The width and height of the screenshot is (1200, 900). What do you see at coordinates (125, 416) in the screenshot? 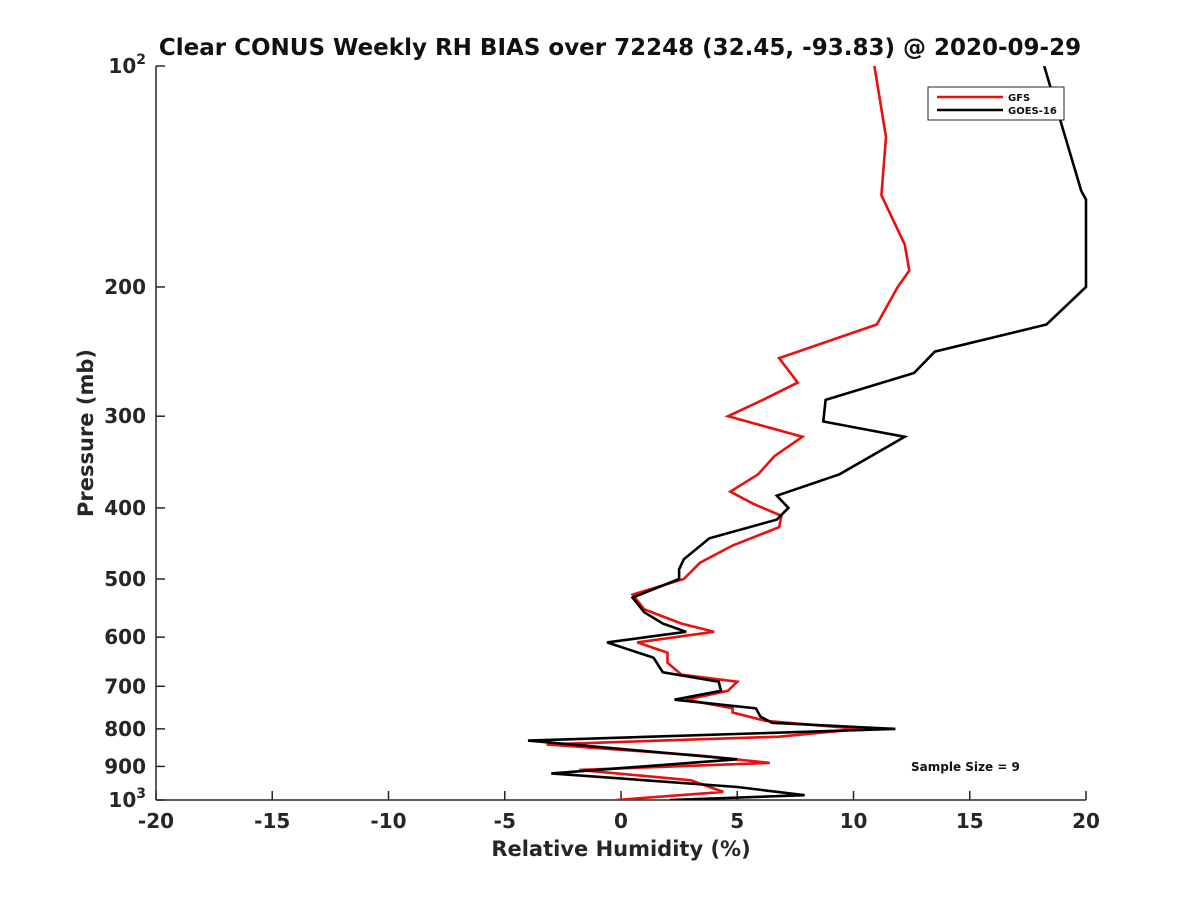
I see `y-tick-label: 300` at bounding box center [125, 416].